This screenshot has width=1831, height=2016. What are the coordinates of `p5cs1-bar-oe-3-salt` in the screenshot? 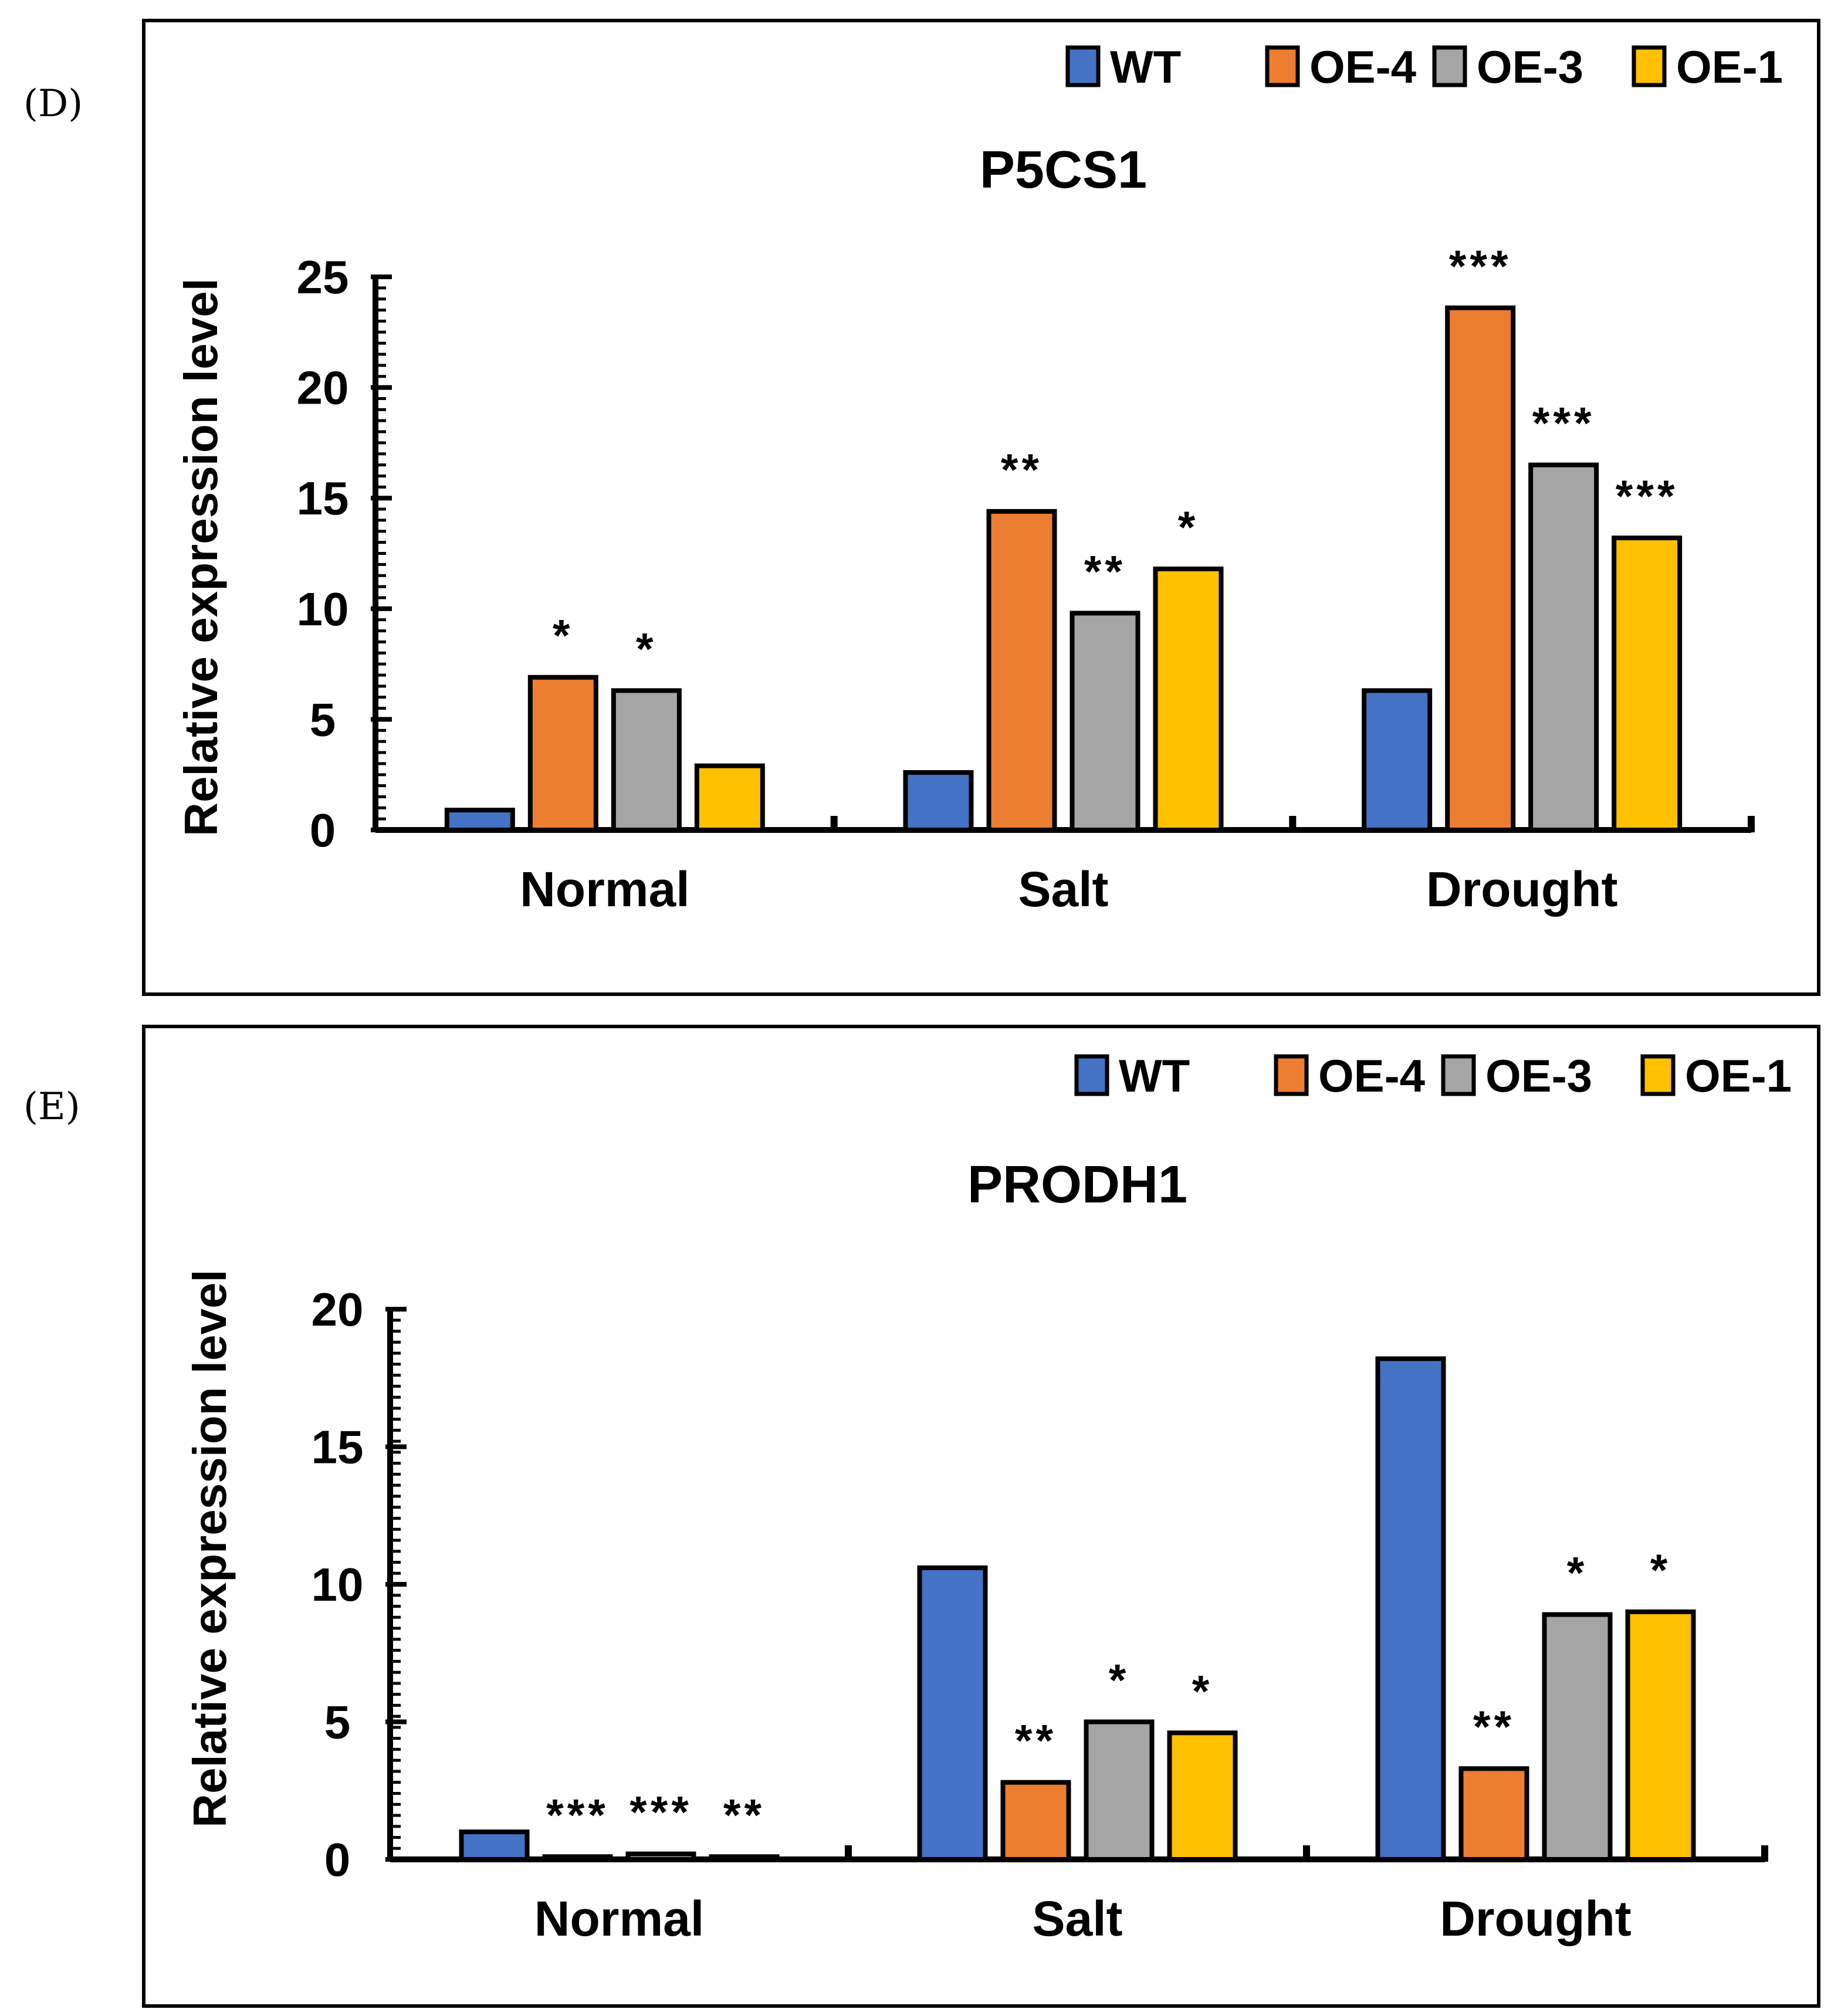 It's located at (1105, 721).